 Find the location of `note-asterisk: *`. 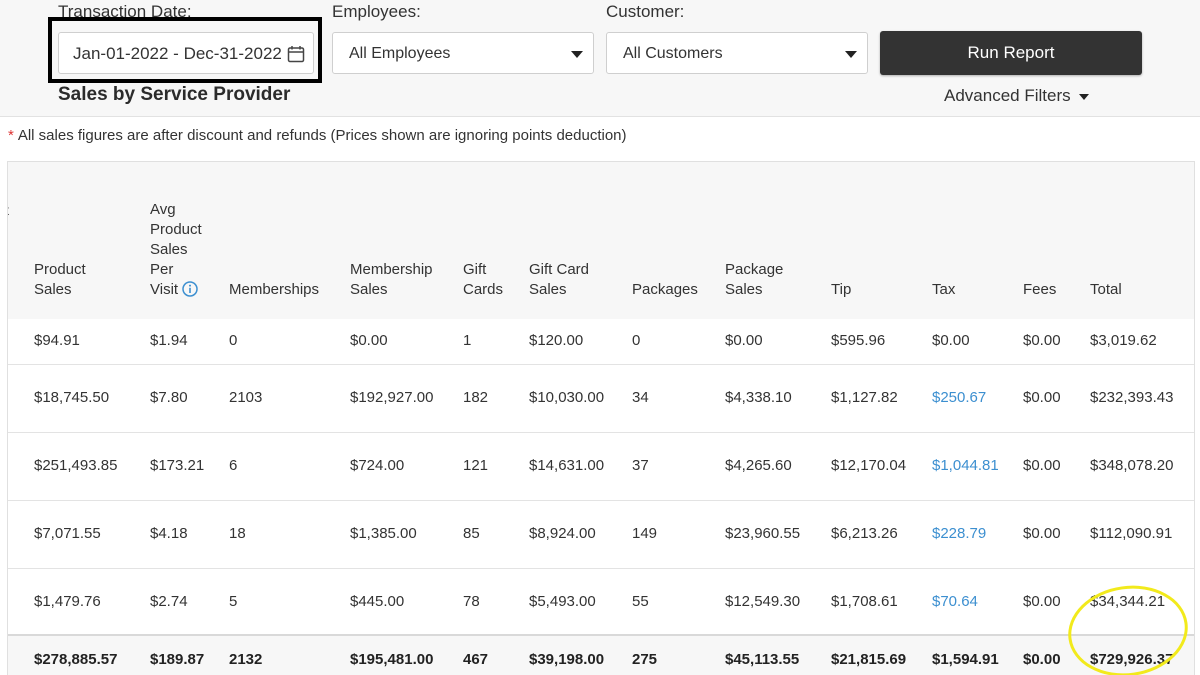

note-asterisk: * is located at coordinates (11, 135).